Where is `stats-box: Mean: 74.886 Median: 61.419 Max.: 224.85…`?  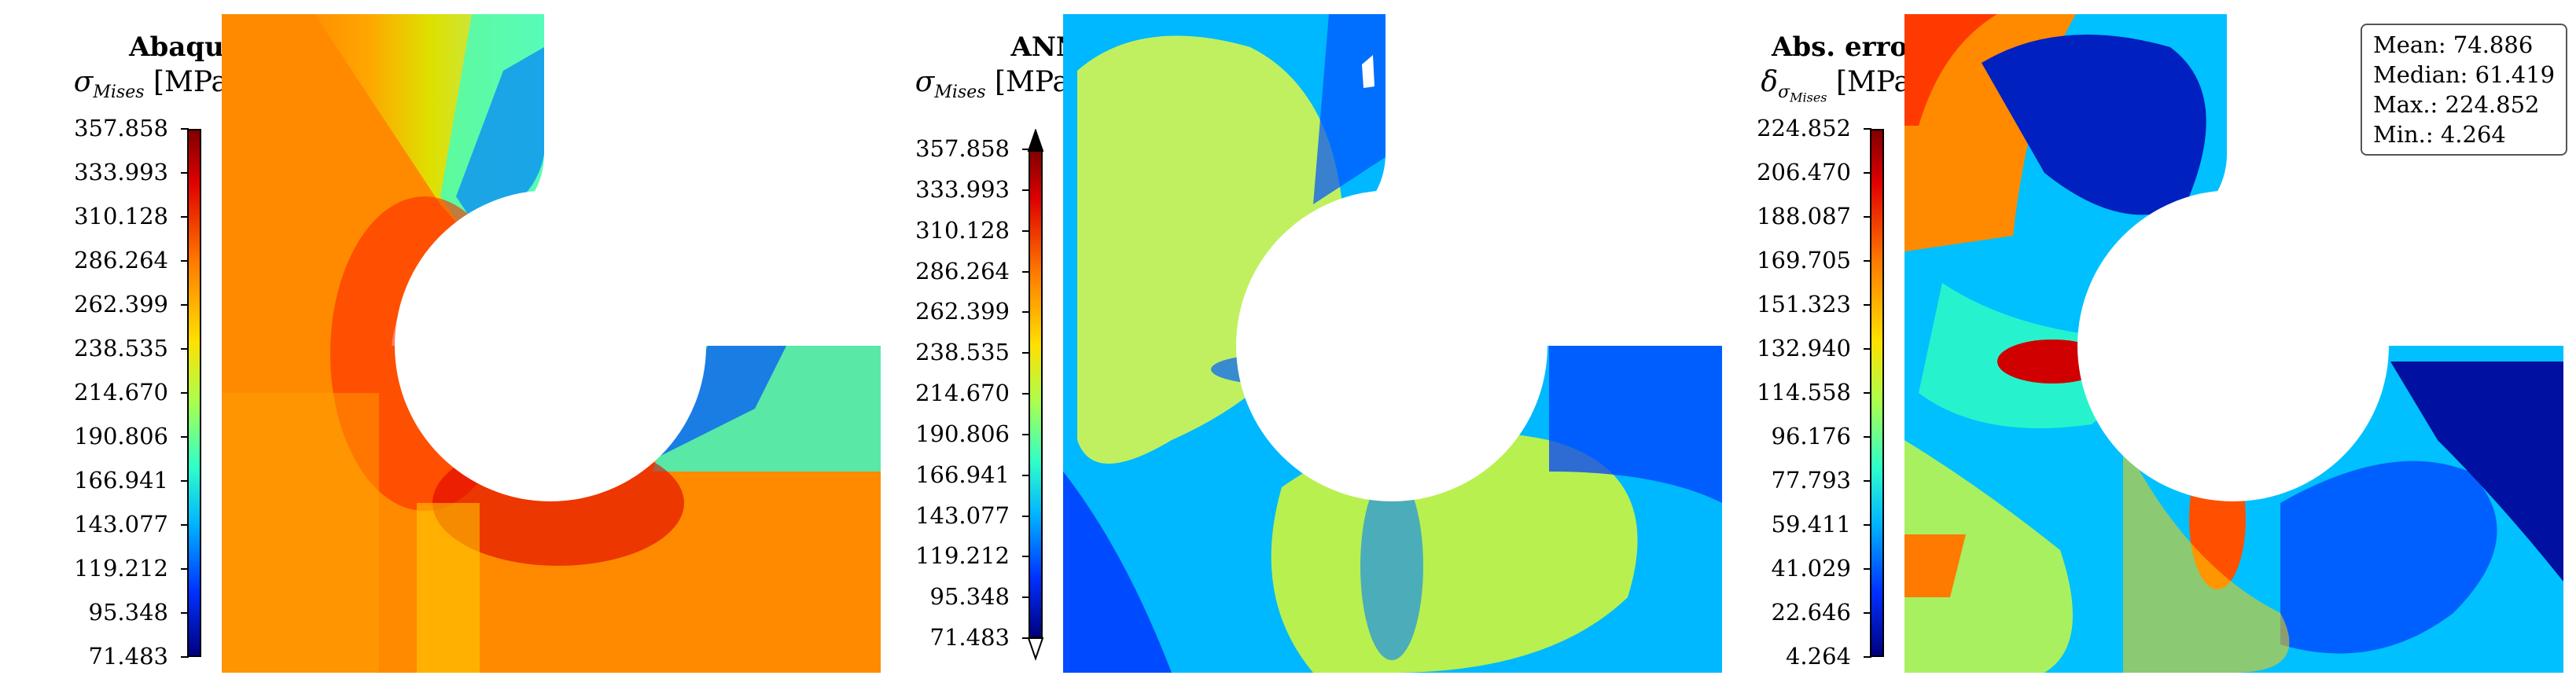 stats-box: Mean: 74.886 Median: 61.419 Max.: 224.85… is located at coordinates (2464, 90).